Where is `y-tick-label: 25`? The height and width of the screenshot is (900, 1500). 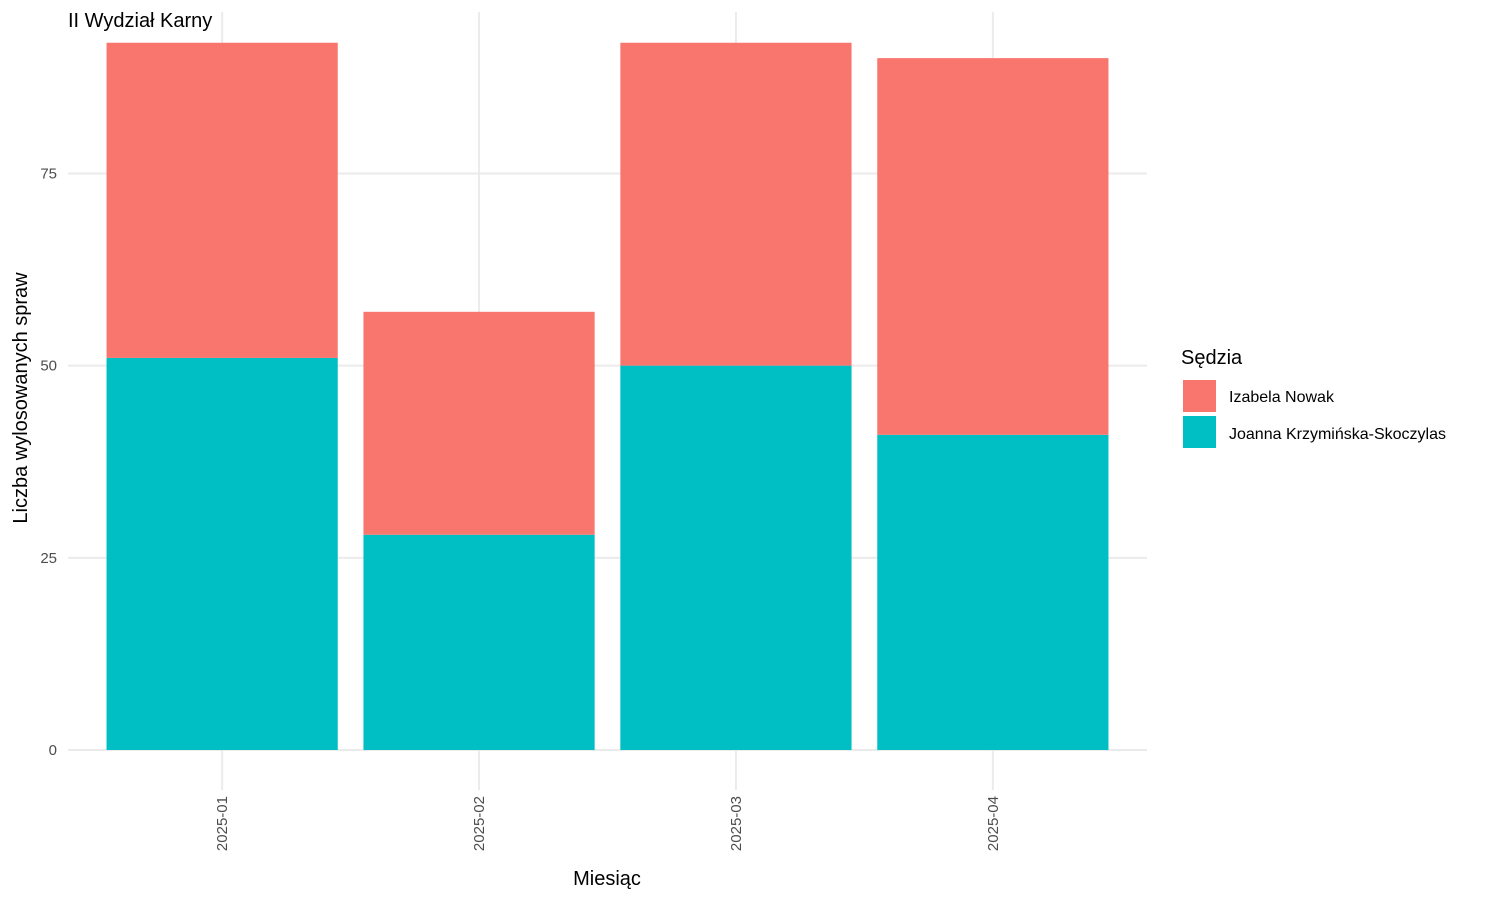 y-tick-label: 25 is located at coordinates (48, 558).